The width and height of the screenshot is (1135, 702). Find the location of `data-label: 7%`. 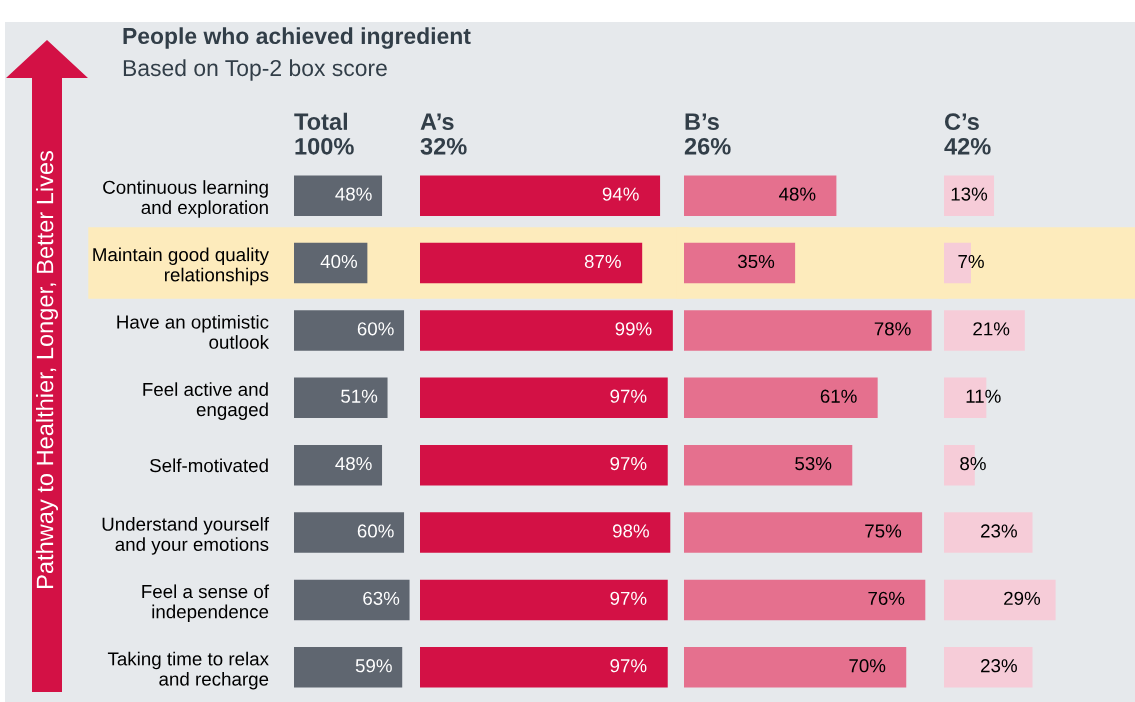

data-label: 7% is located at coordinates (971, 261).